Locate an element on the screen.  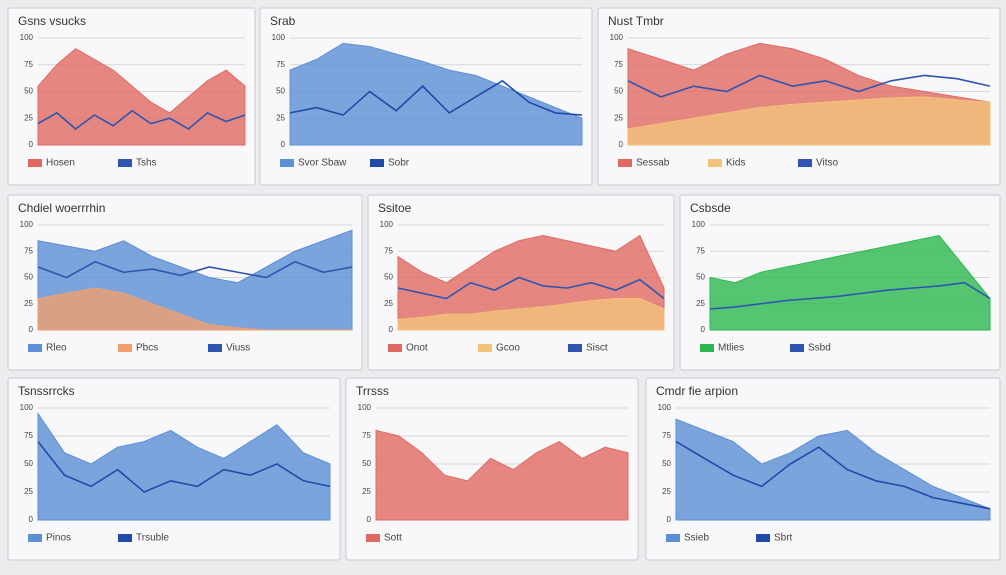
legend-label: Vitso is located at coordinates (827, 163).